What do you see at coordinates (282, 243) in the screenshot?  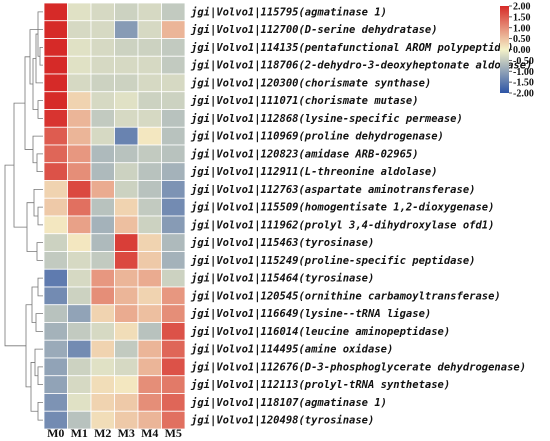 I see `row-label: jgi|Volvo1|115463(tyrosinase)` at bounding box center [282, 243].